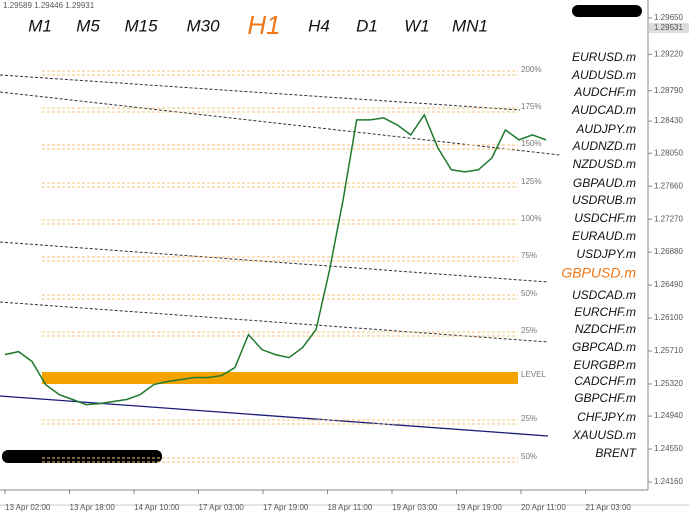 This screenshot has width=689, height=525. What do you see at coordinates (605, 365) in the screenshot?
I see `symbol-button: EURGBP.m` at bounding box center [605, 365].